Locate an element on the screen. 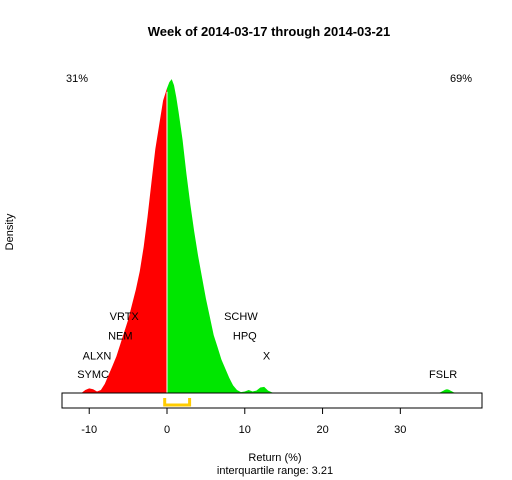  positive-share-label: 69% is located at coordinates (461, 79).